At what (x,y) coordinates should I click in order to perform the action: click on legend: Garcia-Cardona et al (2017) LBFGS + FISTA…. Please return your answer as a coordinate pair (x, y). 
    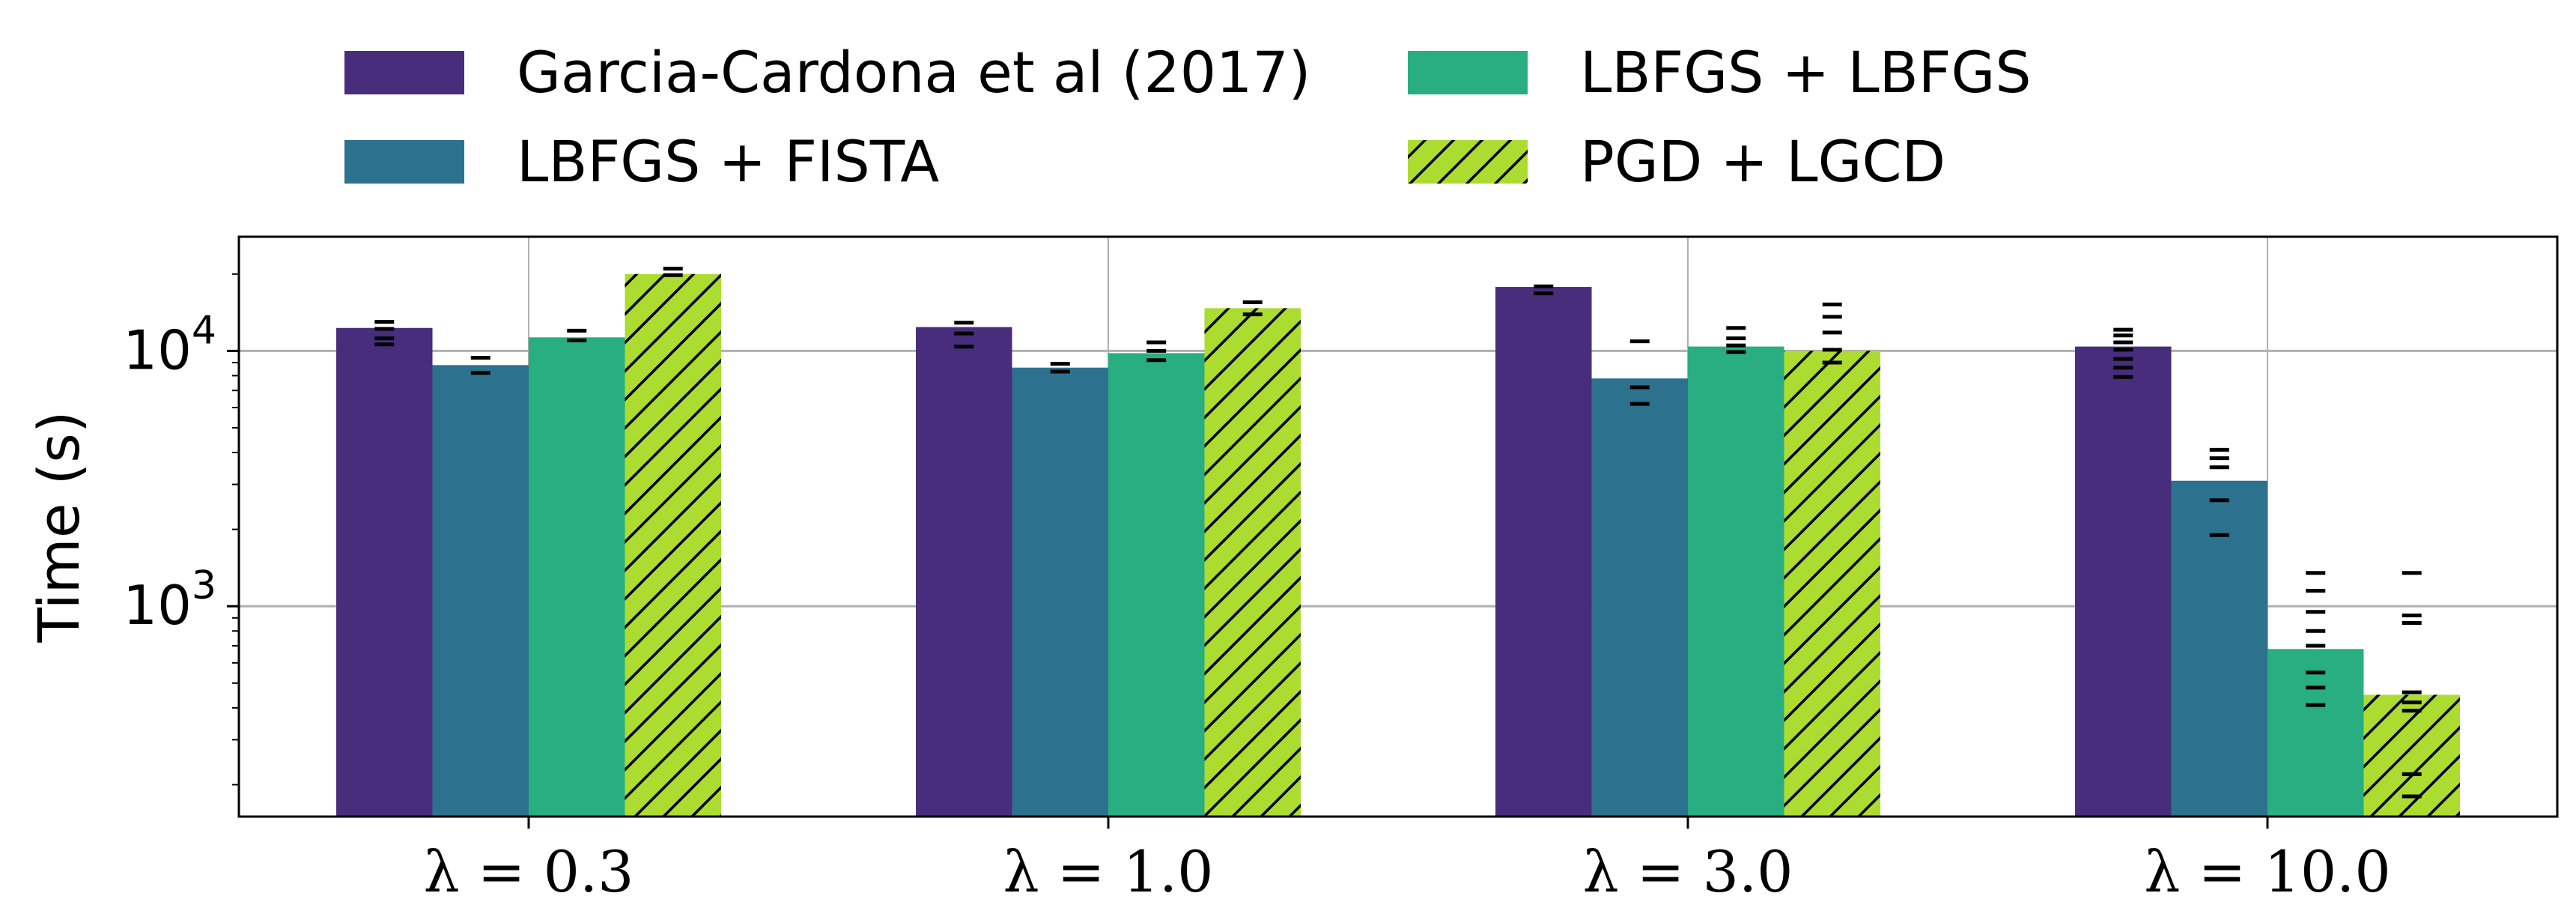
    Looking at the image, I should click on (1188, 117).